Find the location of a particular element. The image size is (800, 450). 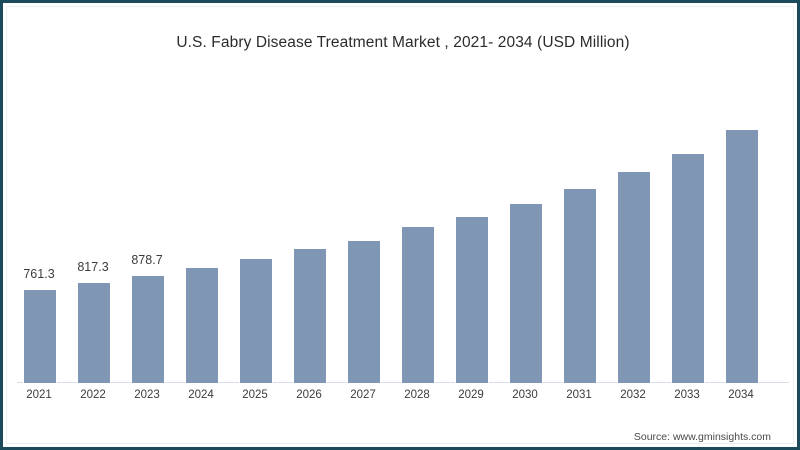

x-axis-label: 2023 is located at coordinates (147, 395).